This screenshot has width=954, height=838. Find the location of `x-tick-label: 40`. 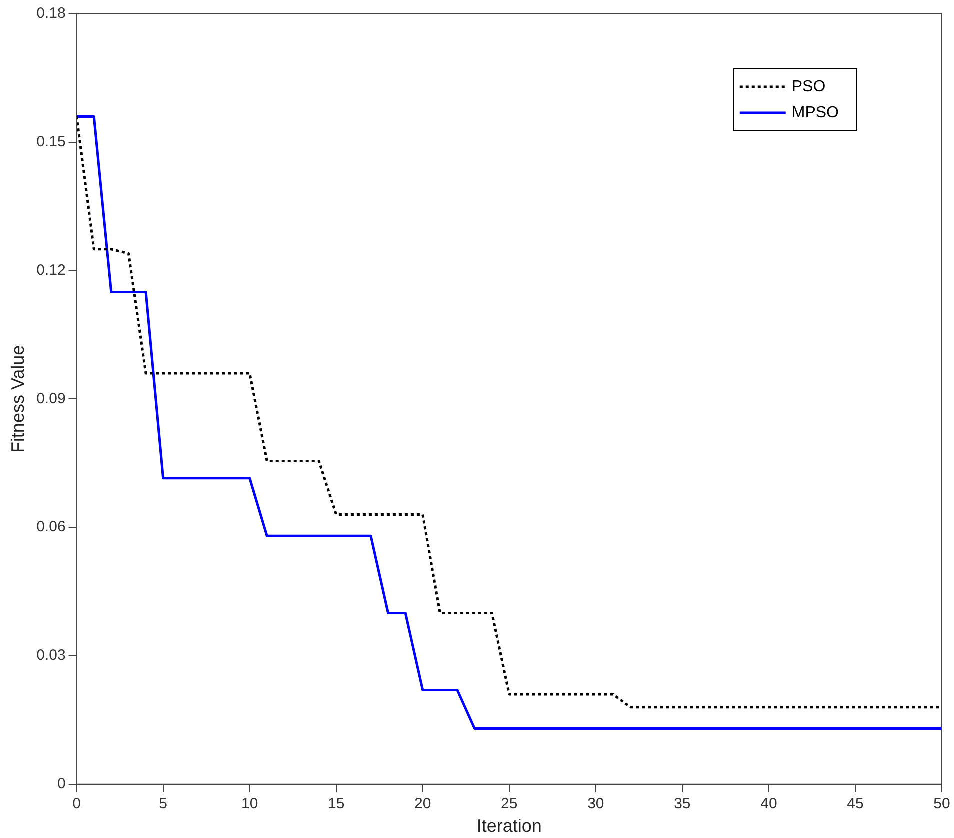

x-tick-label: 40 is located at coordinates (769, 804).